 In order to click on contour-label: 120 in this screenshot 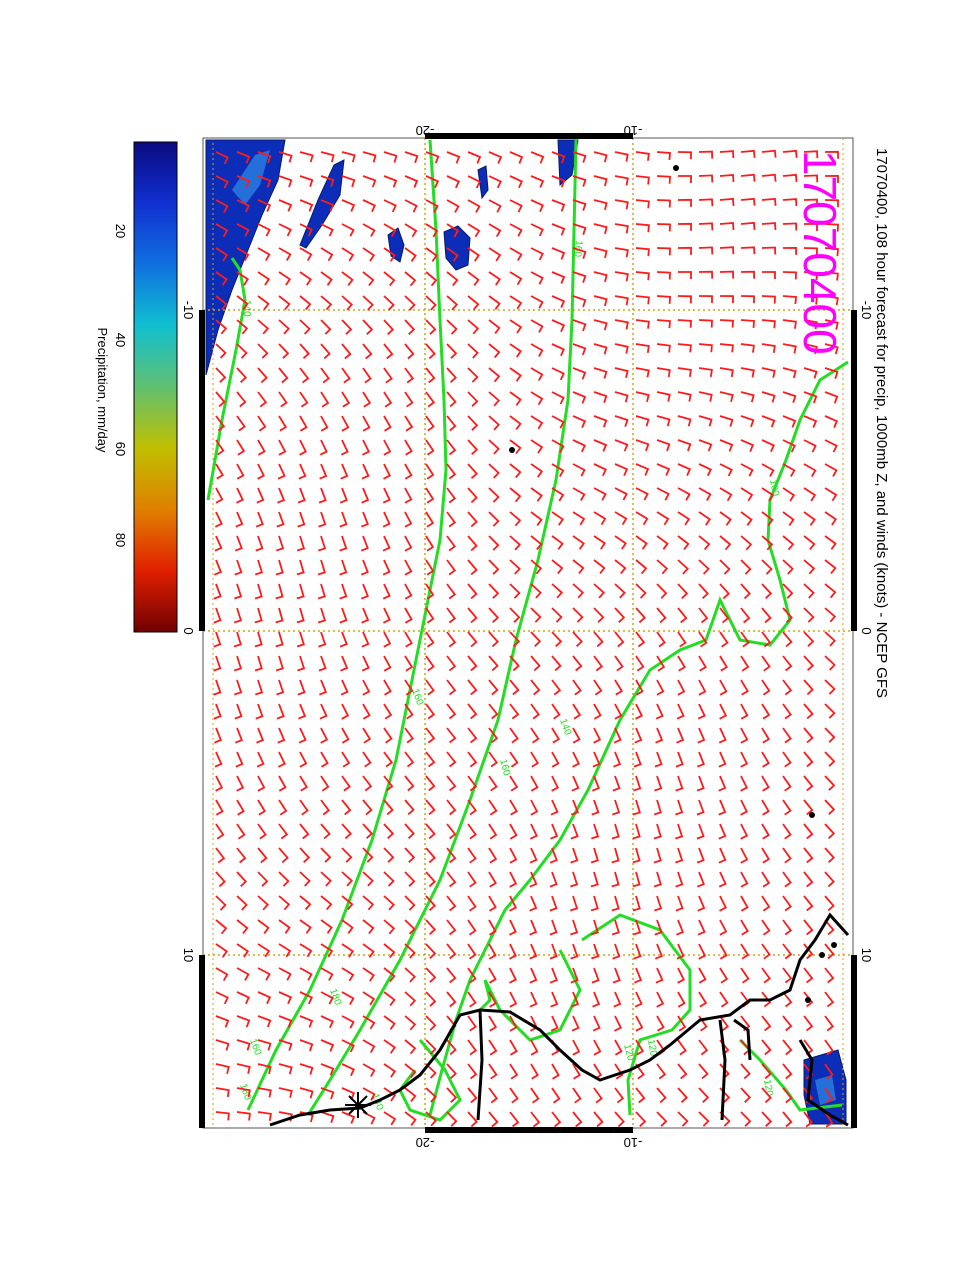, I will do `click(652, 1048)`.